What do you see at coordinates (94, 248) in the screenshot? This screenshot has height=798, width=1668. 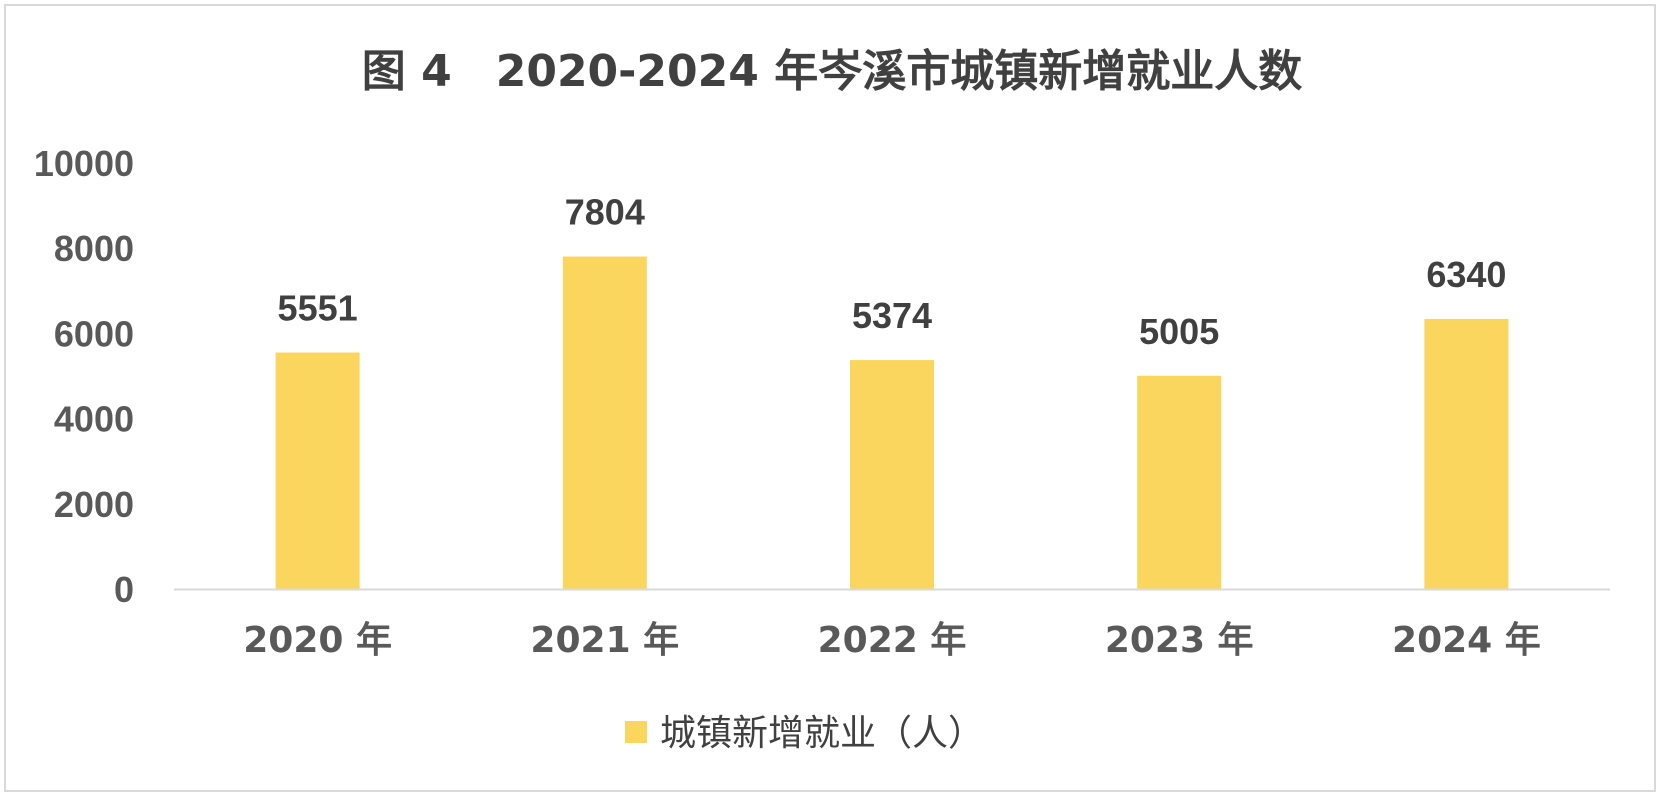 I see `y-tick-label: 8000` at bounding box center [94, 248].